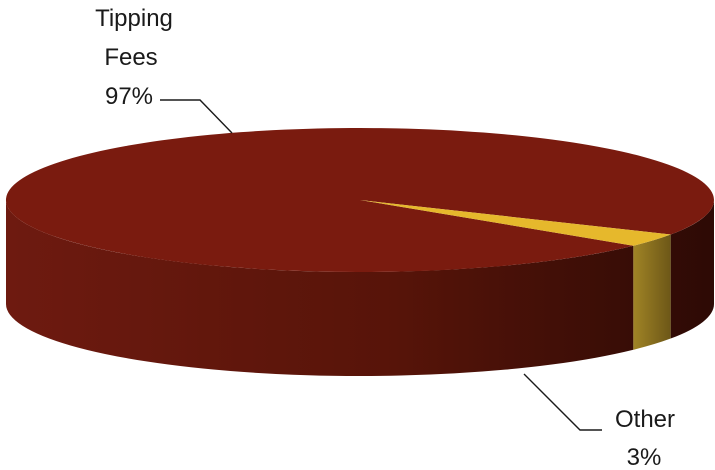 The width and height of the screenshot is (715, 470). I want to click on label-tipping-fees-pct: 97%, so click(129, 96).